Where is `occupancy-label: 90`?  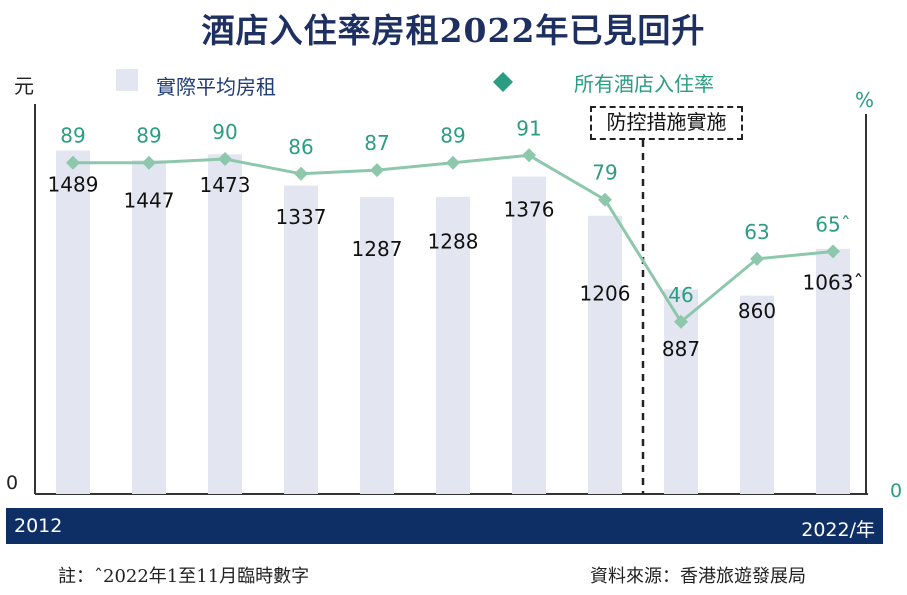
occupancy-label: 90 is located at coordinates (224, 132).